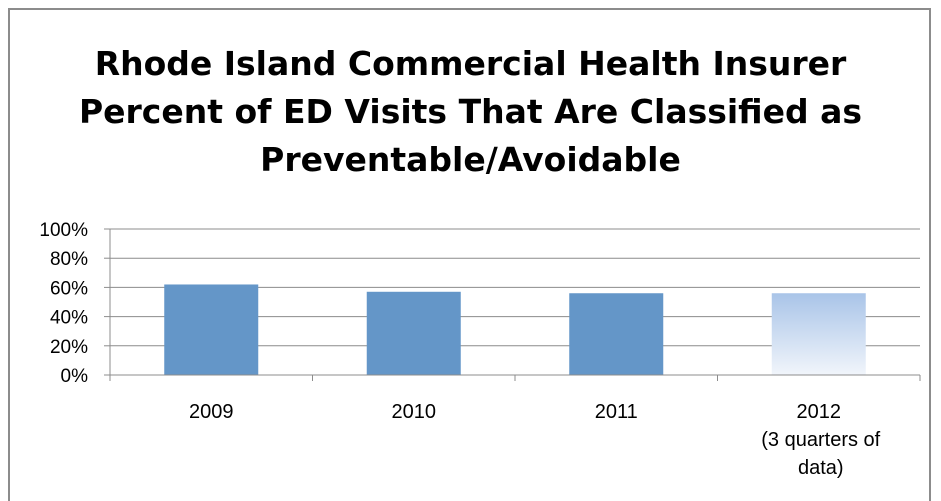  Describe the element at coordinates (69, 259) in the screenshot. I see `y-tick-label: 80%` at that location.